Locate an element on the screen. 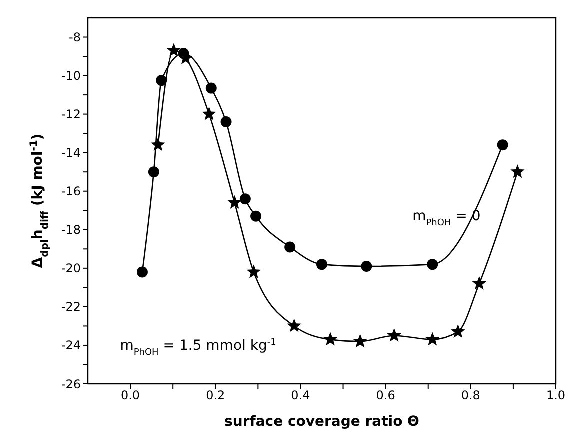 The width and height of the screenshot is (578, 442). x-axis-title: surface coverage ratio Θ is located at coordinates (322, 422).